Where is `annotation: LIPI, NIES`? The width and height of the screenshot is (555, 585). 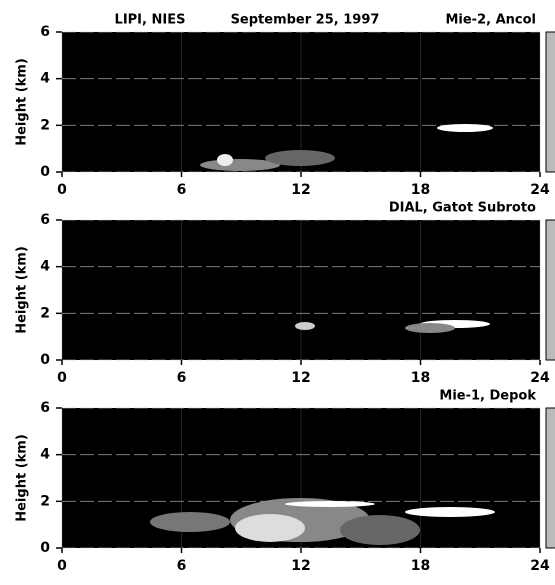 annotation: LIPI, NIES is located at coordinates (150, 20).